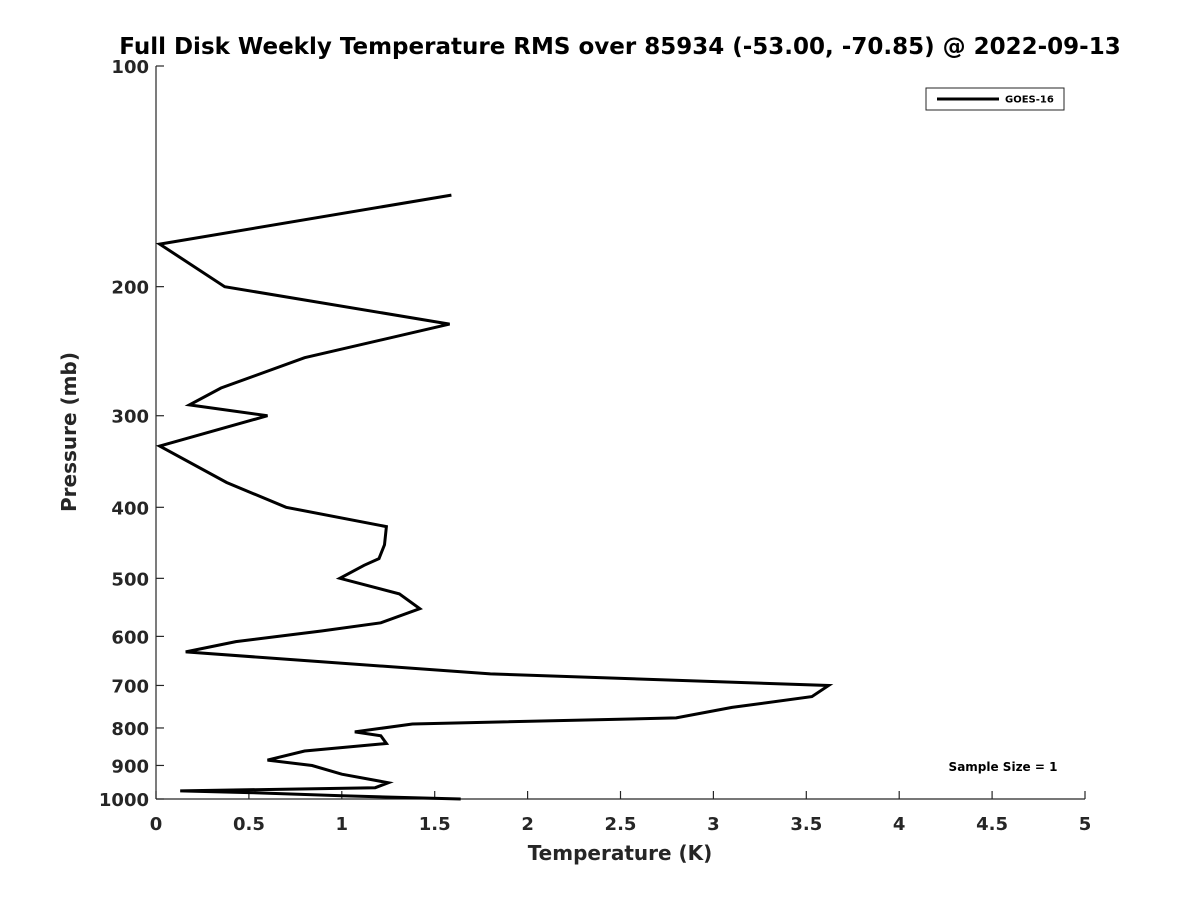  Describe the element at coordinates (130, 766) in the screenshot. I see `y-tick-label: 900` at that location.